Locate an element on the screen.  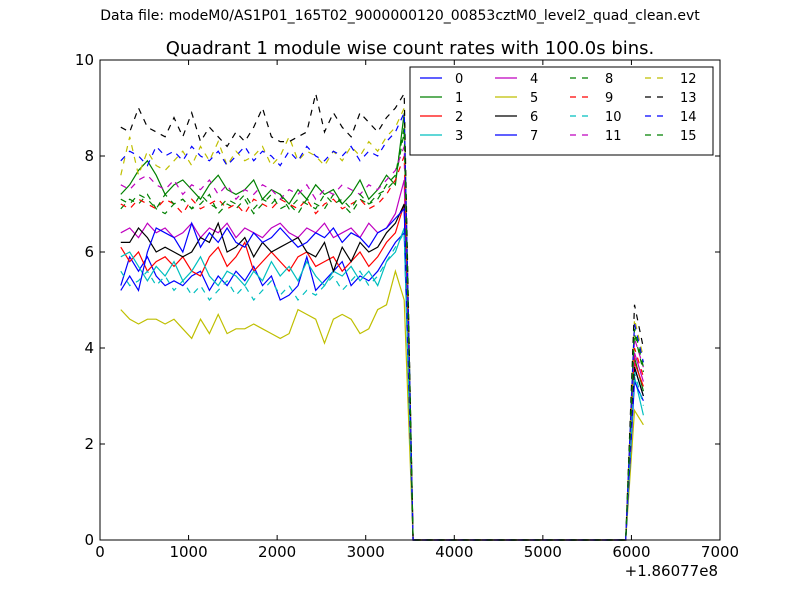
legend-label-5: 5 is located at coordinates (534, 98).